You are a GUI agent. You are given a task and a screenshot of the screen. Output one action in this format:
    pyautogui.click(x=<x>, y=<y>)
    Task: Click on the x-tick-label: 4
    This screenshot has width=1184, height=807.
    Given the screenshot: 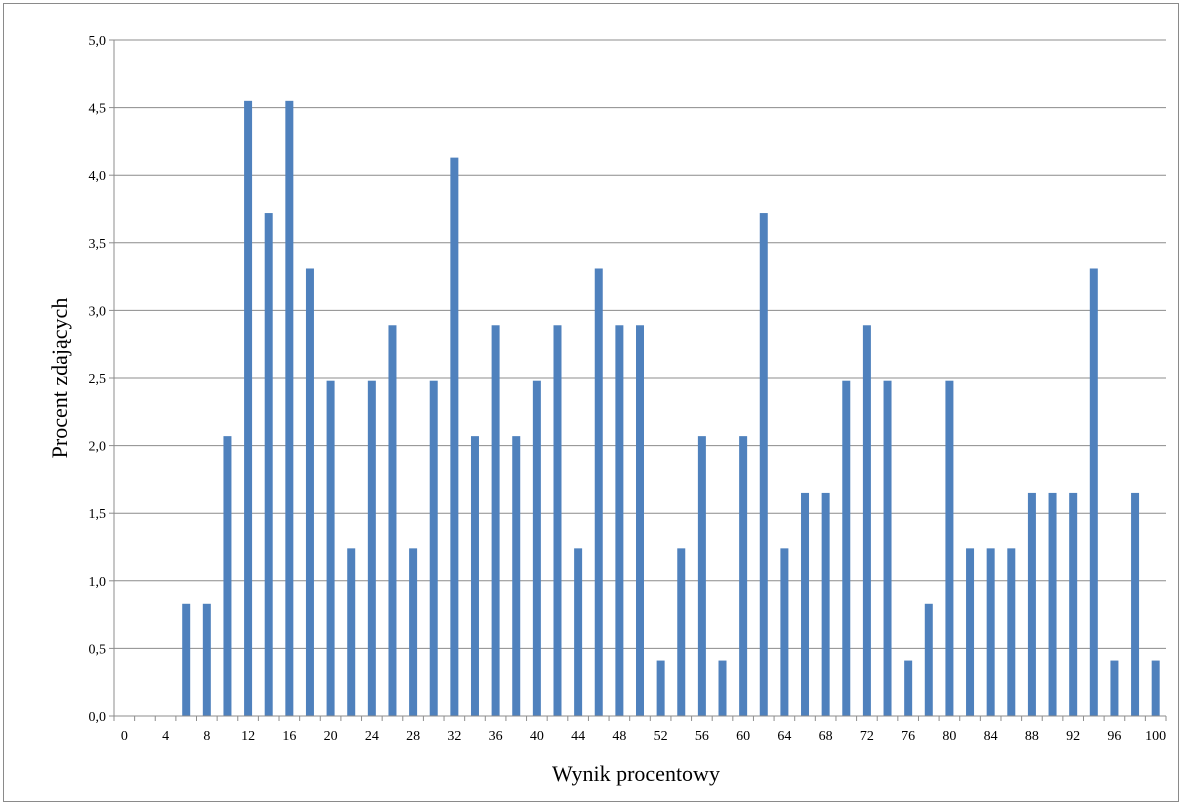 What is the action you would take?
    pyautogui.click(x=165, y=736)
    